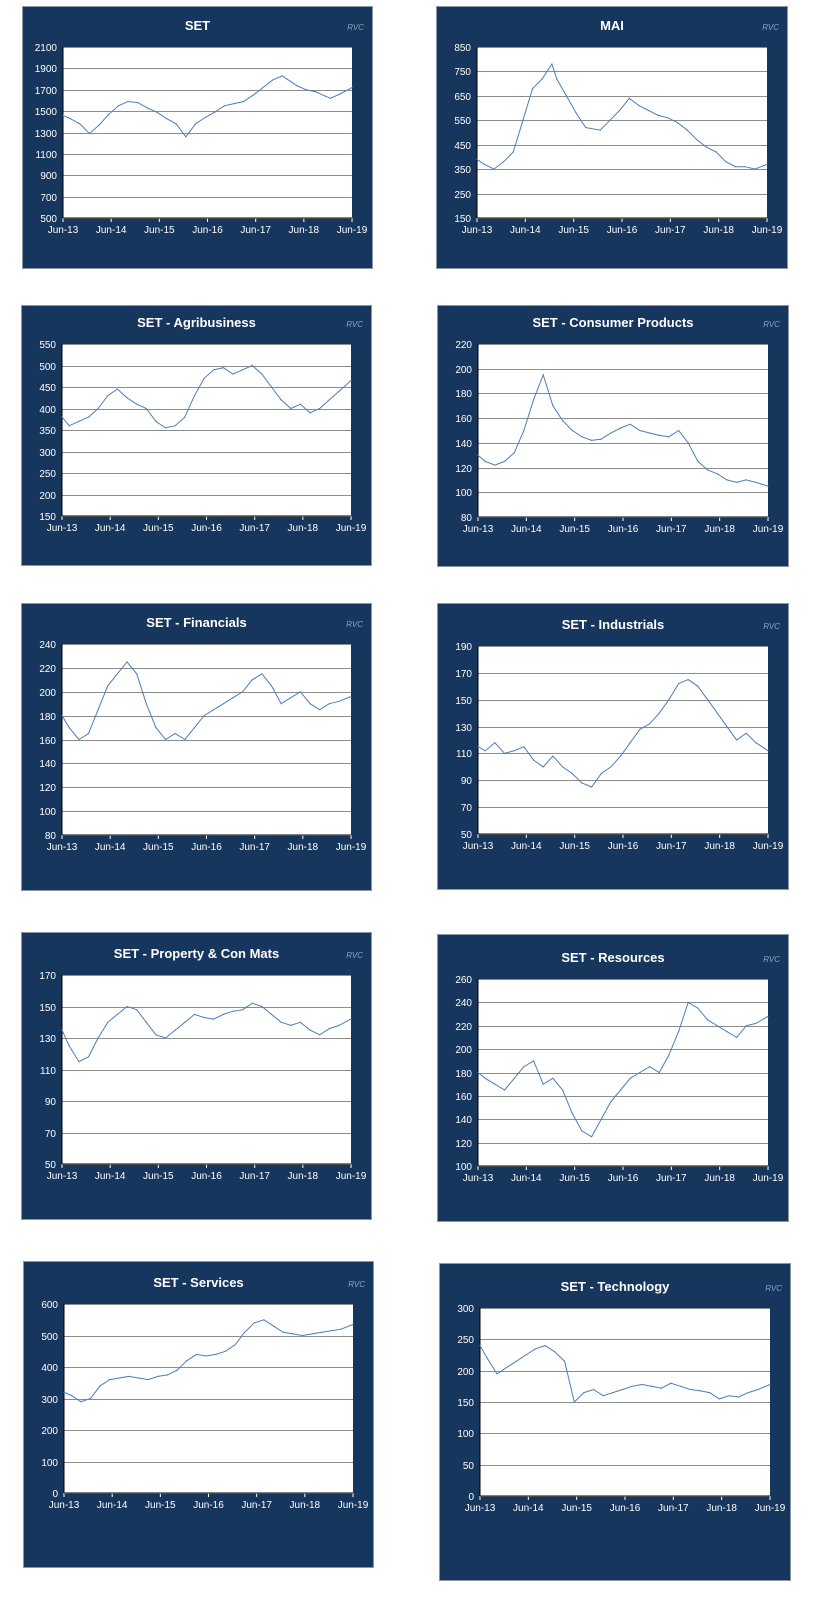 Image resolution: width=833 pixels, height=1599 pixels. What do you see at coordinates (47, 431) in the screenshot?
I see `y-tick-label: 350` at bounding box center [47, 431].